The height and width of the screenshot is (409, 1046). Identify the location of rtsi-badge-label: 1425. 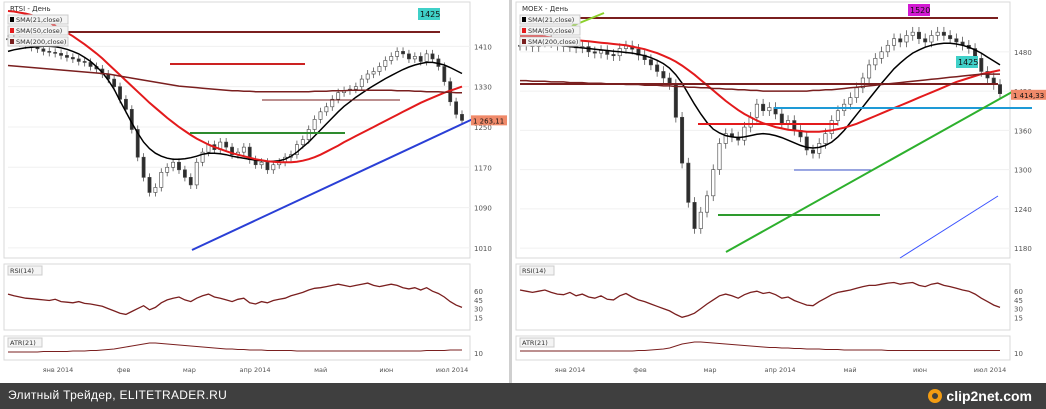
(430, 14).